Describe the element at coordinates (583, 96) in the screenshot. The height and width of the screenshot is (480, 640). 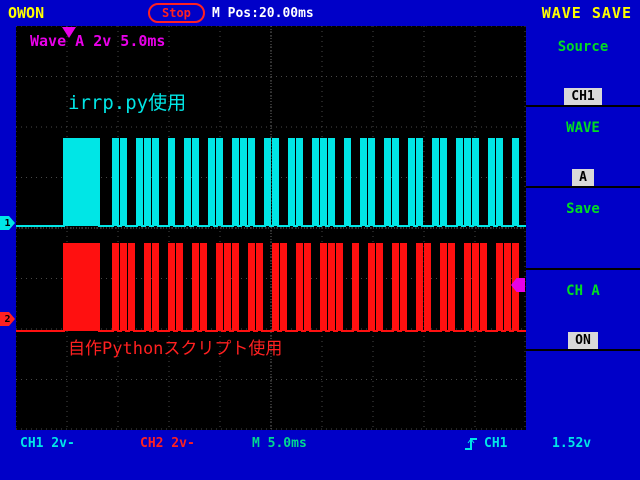
I see `menu-value-source: CH1` at that location.